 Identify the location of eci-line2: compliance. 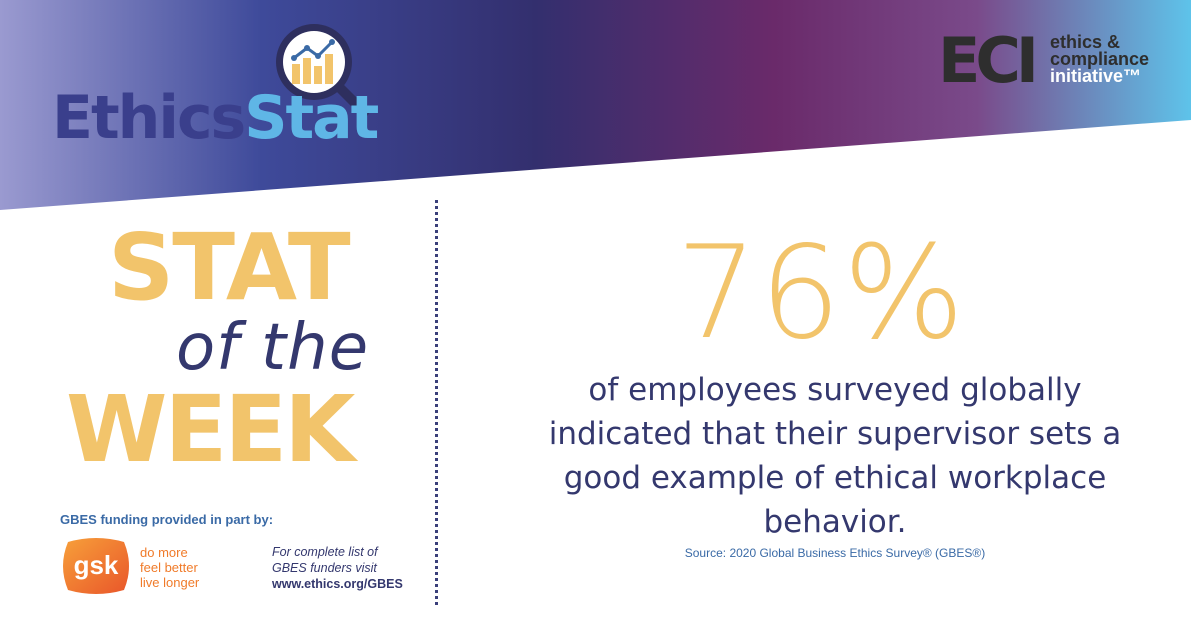
(1100, 59).